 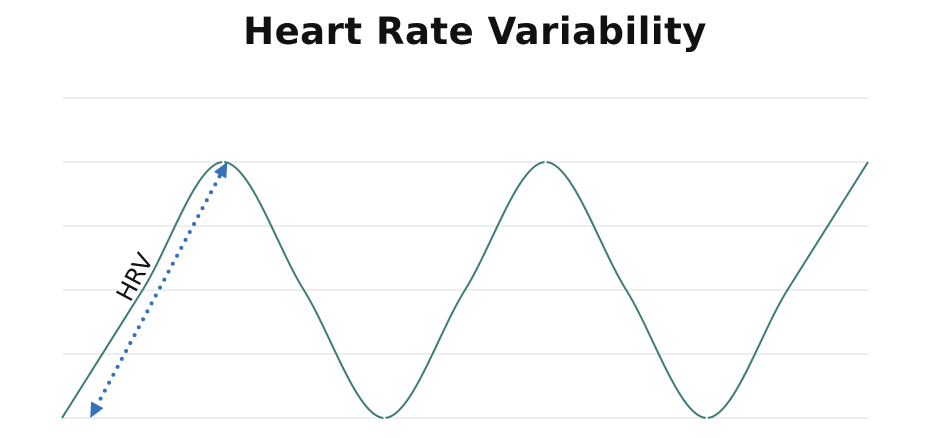 What do you see at coordinates (97, 409) in the screenshot?
I see `hrv-arrow-head-bottom` at bounding box center [97, 409].